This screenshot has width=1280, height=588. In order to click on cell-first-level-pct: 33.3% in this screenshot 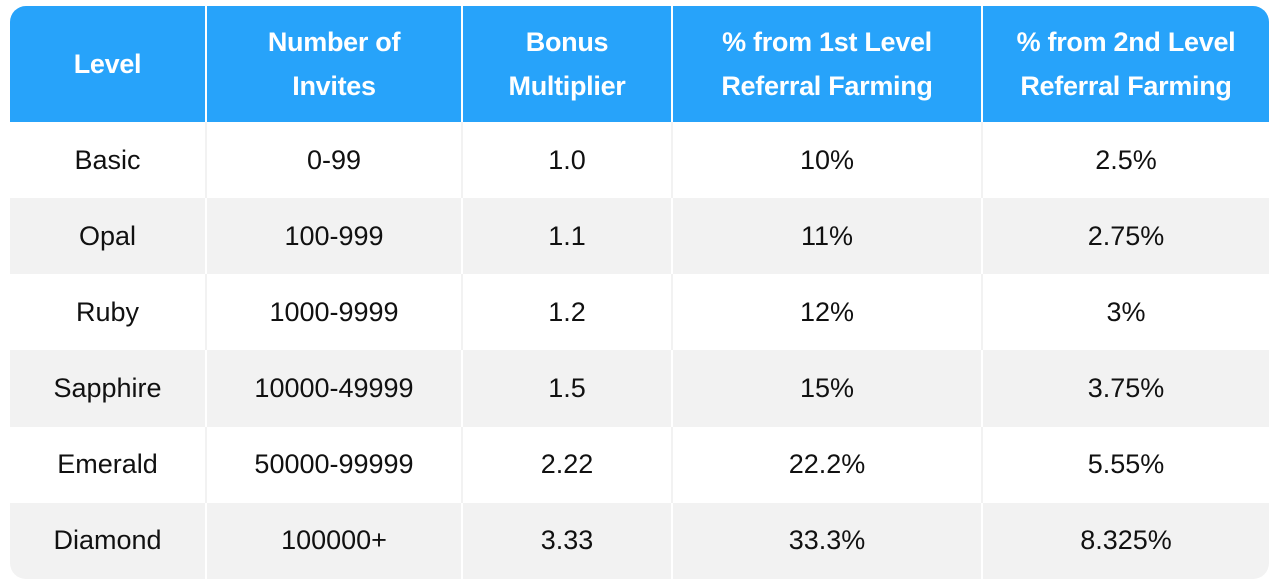, I will do `click(827, 540)`.